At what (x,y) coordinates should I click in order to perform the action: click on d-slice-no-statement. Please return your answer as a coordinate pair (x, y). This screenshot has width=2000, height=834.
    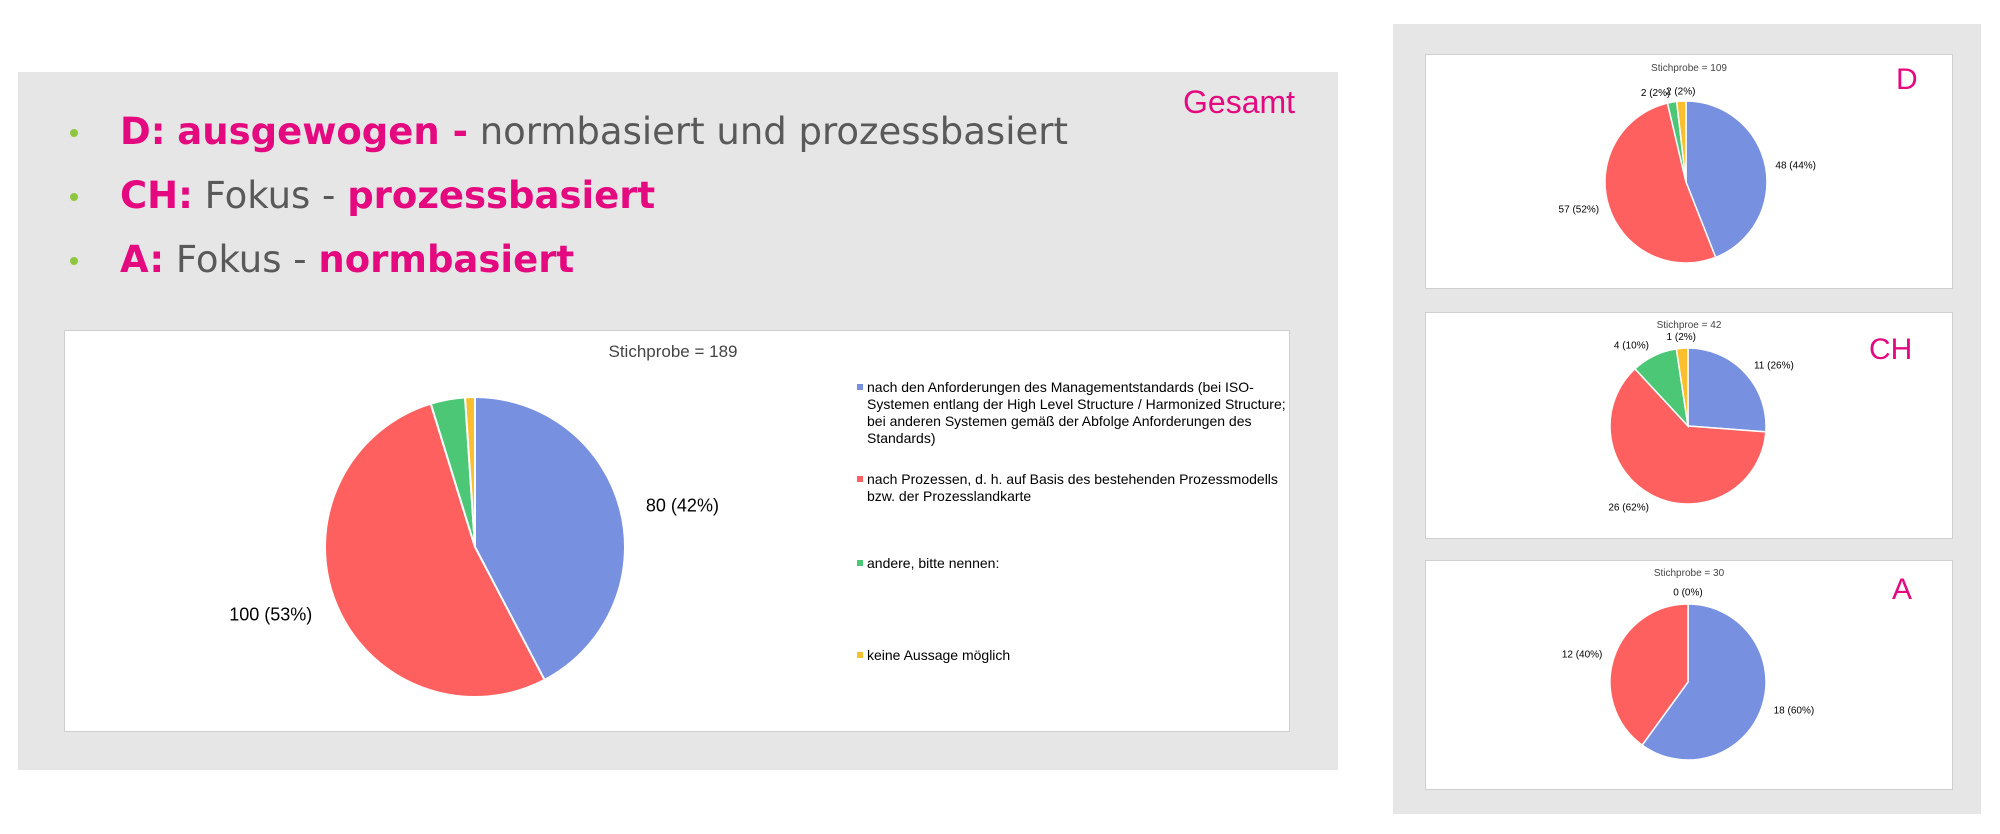
    Looking at the image, I should click on (1681, 141).